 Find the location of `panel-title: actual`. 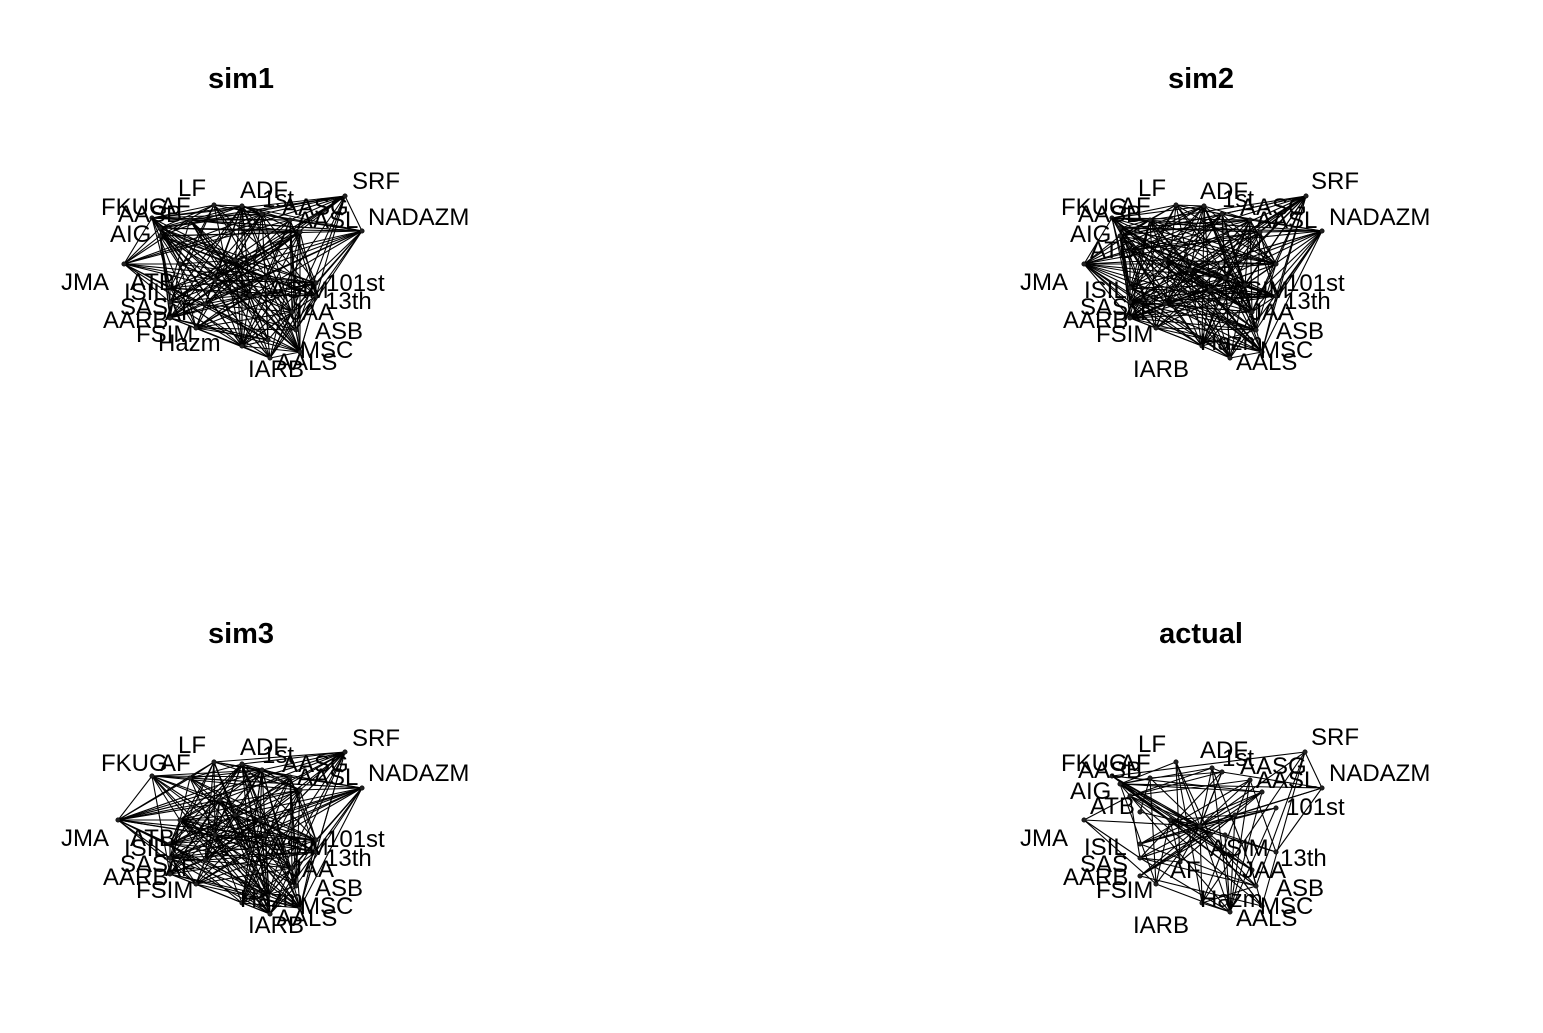

panel-title: actual is located at coordinates (1201, 634).